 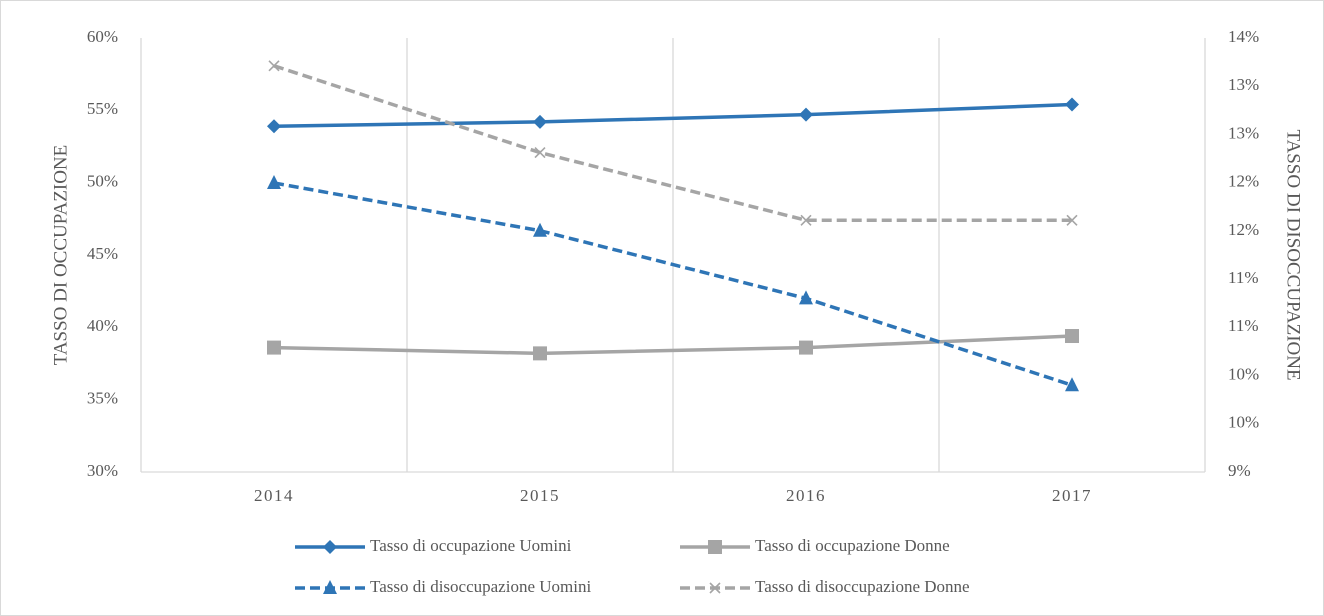 I want to click on y-tick-label: 50%, so click(x=102, y=181).